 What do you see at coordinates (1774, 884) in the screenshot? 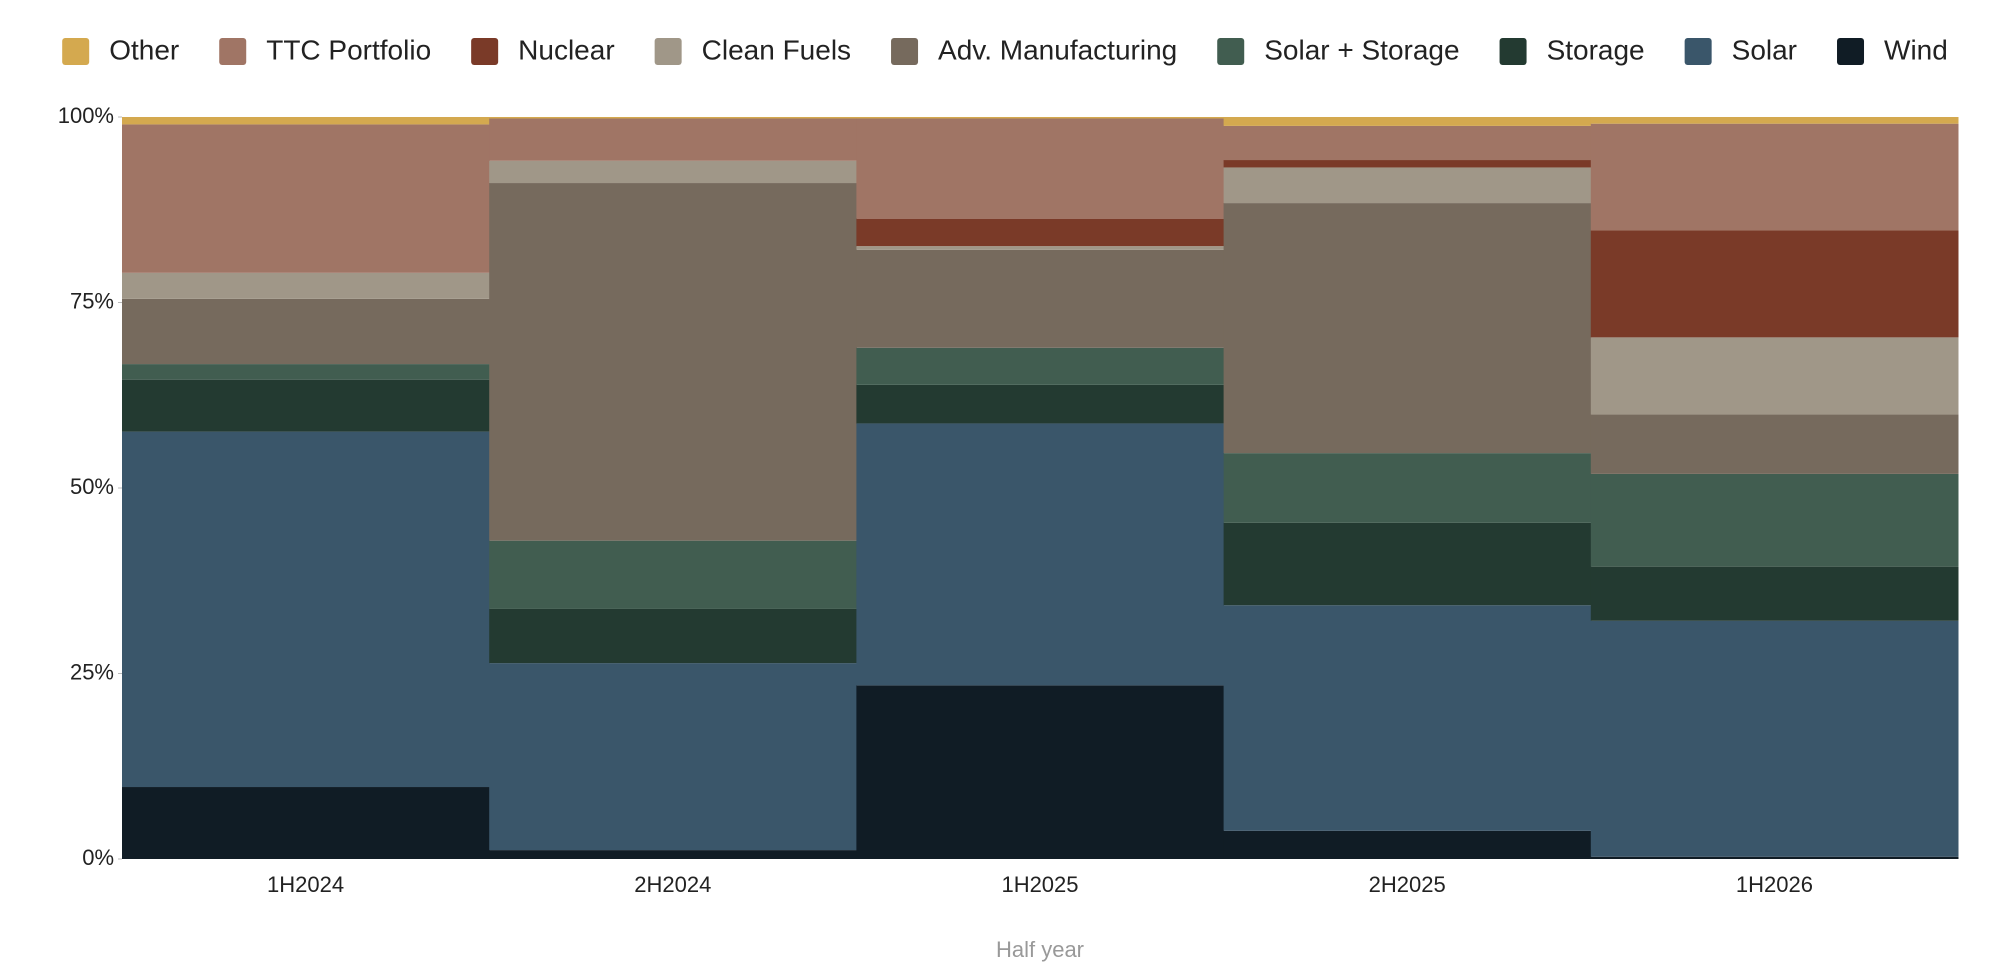
I see `x-tick-label: 1H2026` at bounding box center [1774, 884].